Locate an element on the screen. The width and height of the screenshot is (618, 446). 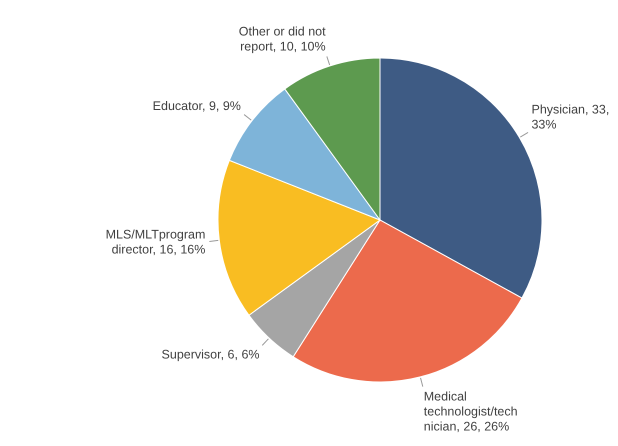
slice-label: MLS/MLTprogram director, 16, 16% is located at coordinates (156, 242).